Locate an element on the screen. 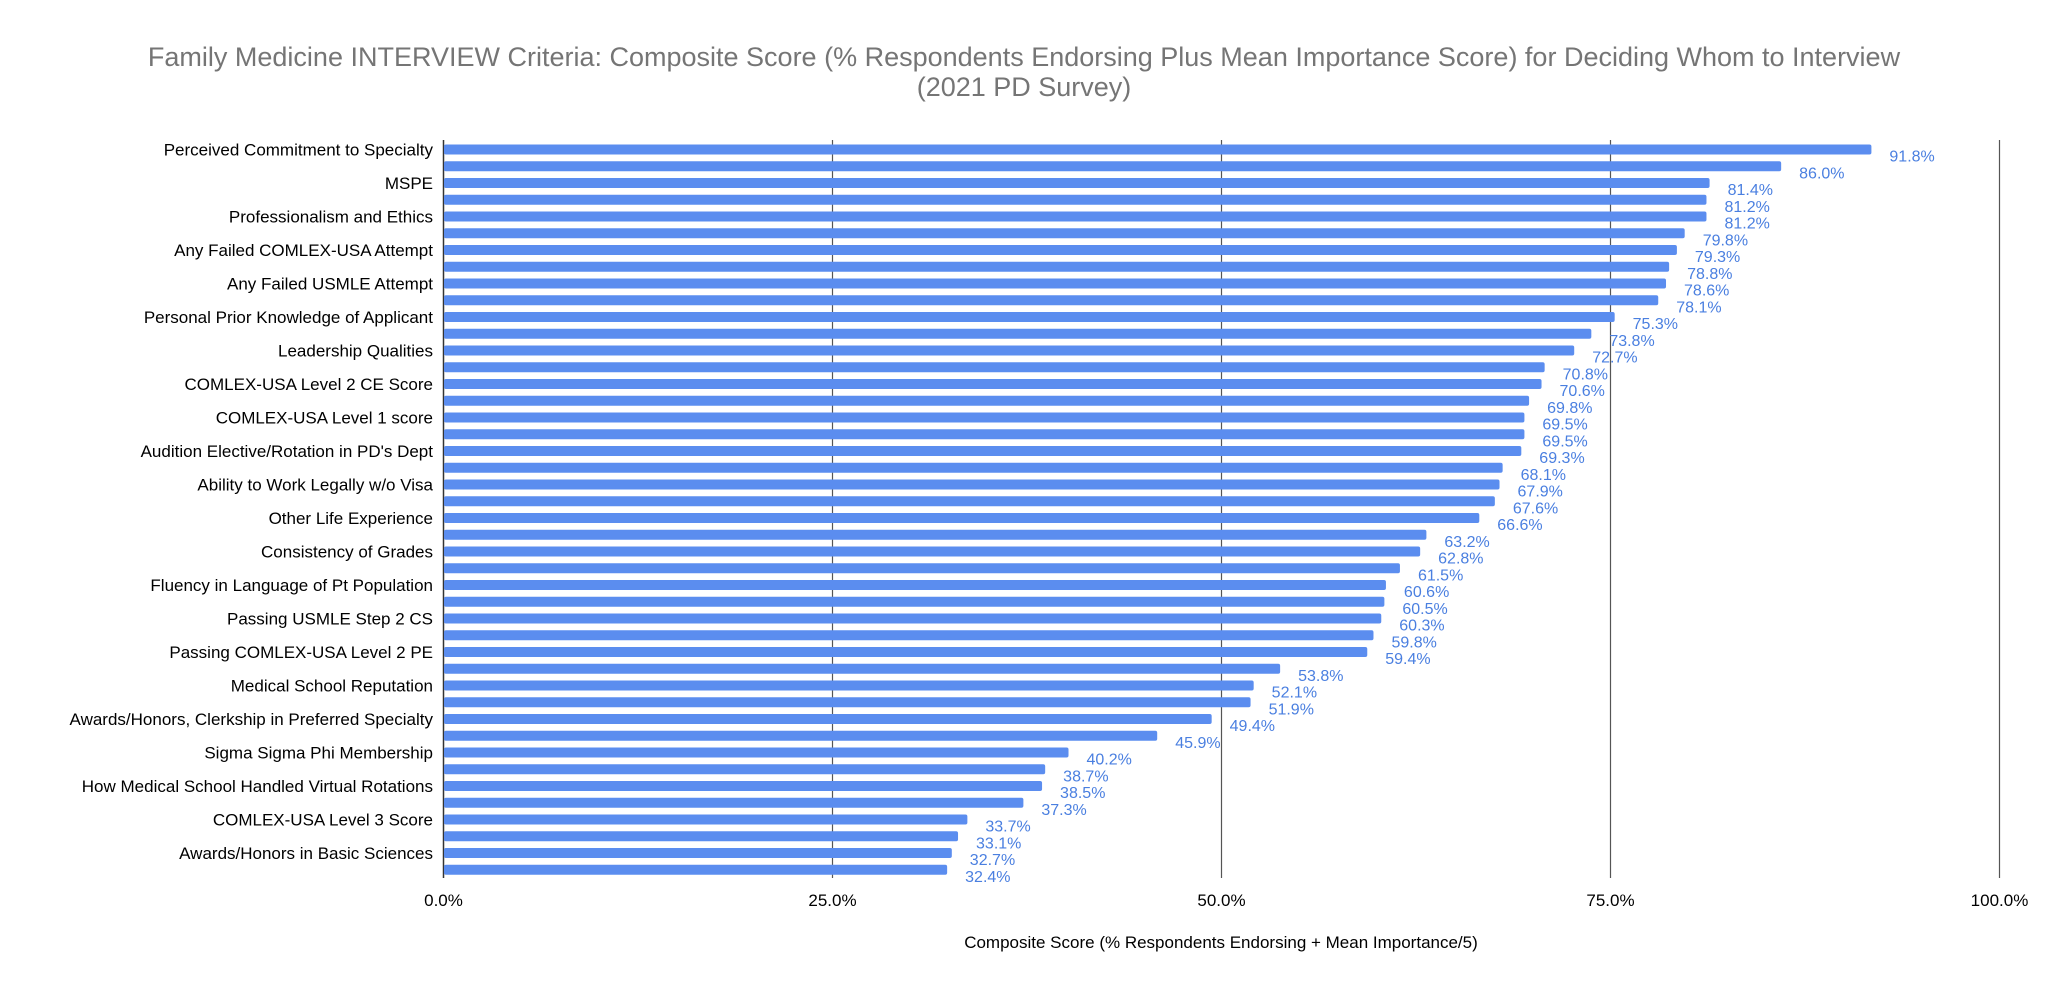 The image size is (2048, 999). data-label: 60.6% is located at coordinates (1426, 592).